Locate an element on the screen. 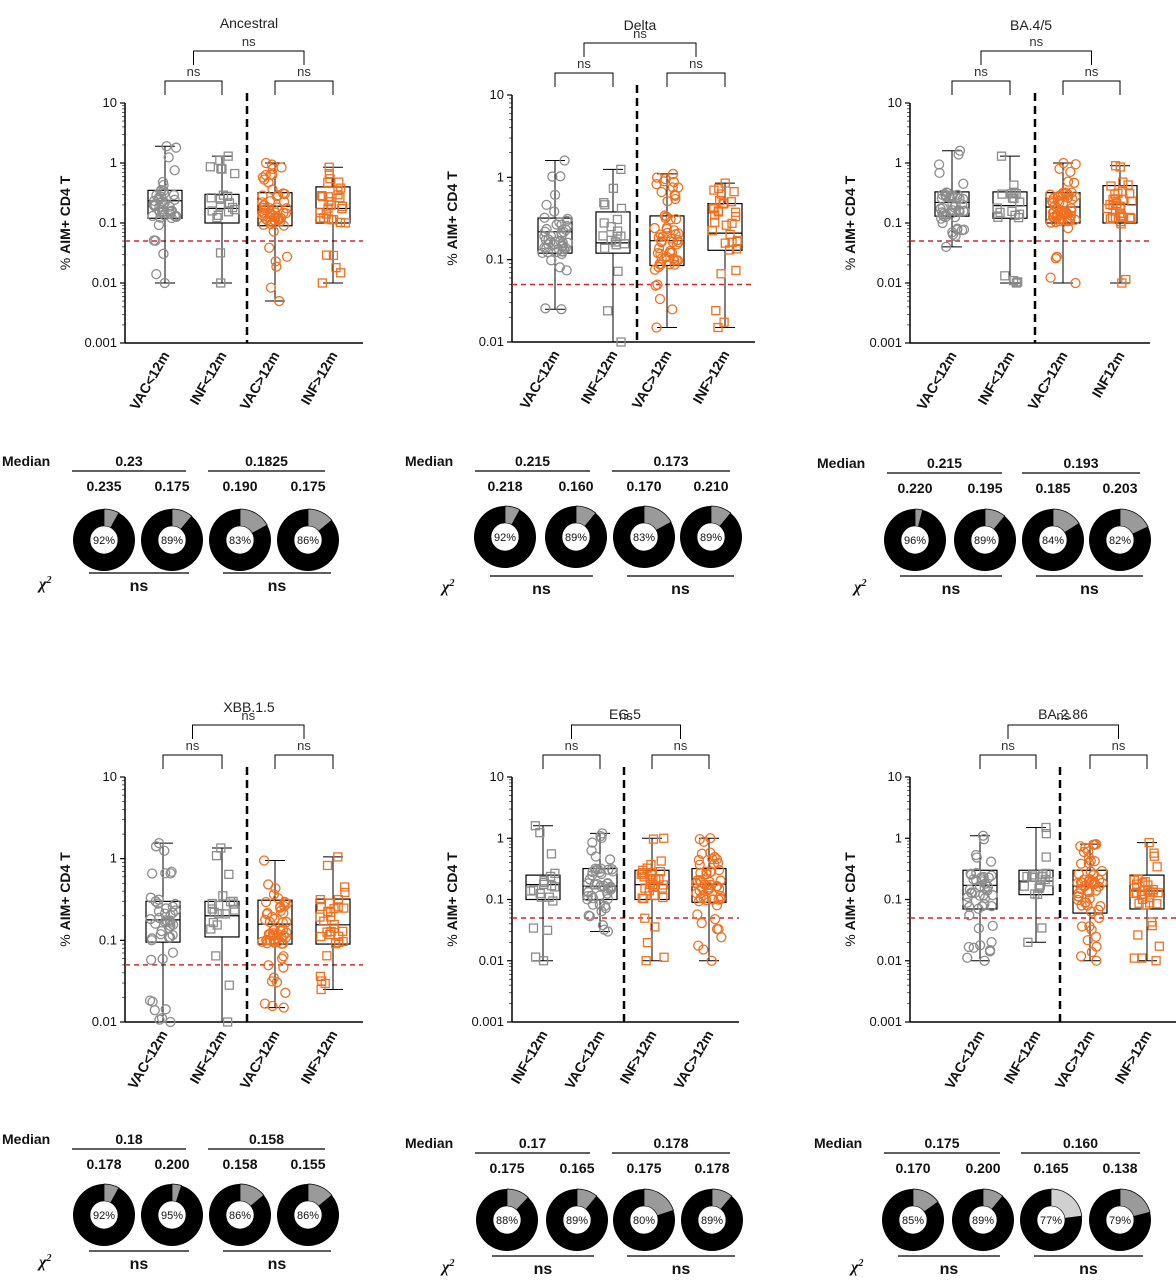  y-tick-label: 0.1 is located at coordinates (893, 899).